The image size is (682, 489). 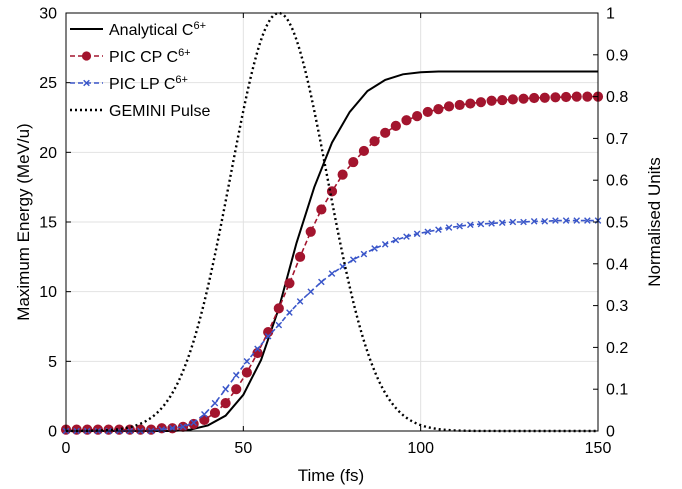 What do you see at coordinates (598, 448) in the screenshot?
I see `x-tick-label: 150` at bounding box center [598, 448].